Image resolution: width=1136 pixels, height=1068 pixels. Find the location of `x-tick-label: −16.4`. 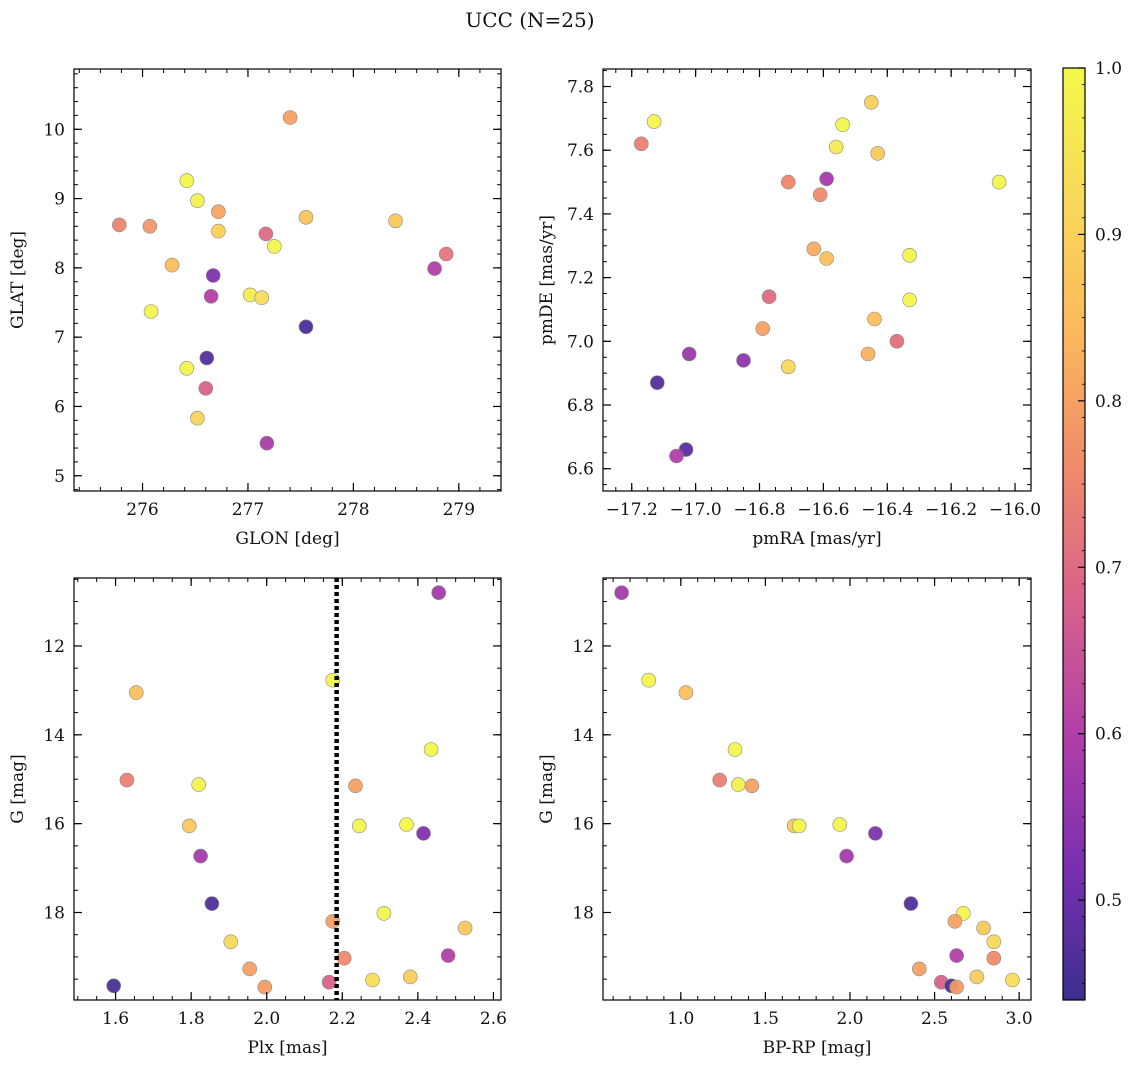

x-tick-label: −16.4 is located at coordinates (887, 510).